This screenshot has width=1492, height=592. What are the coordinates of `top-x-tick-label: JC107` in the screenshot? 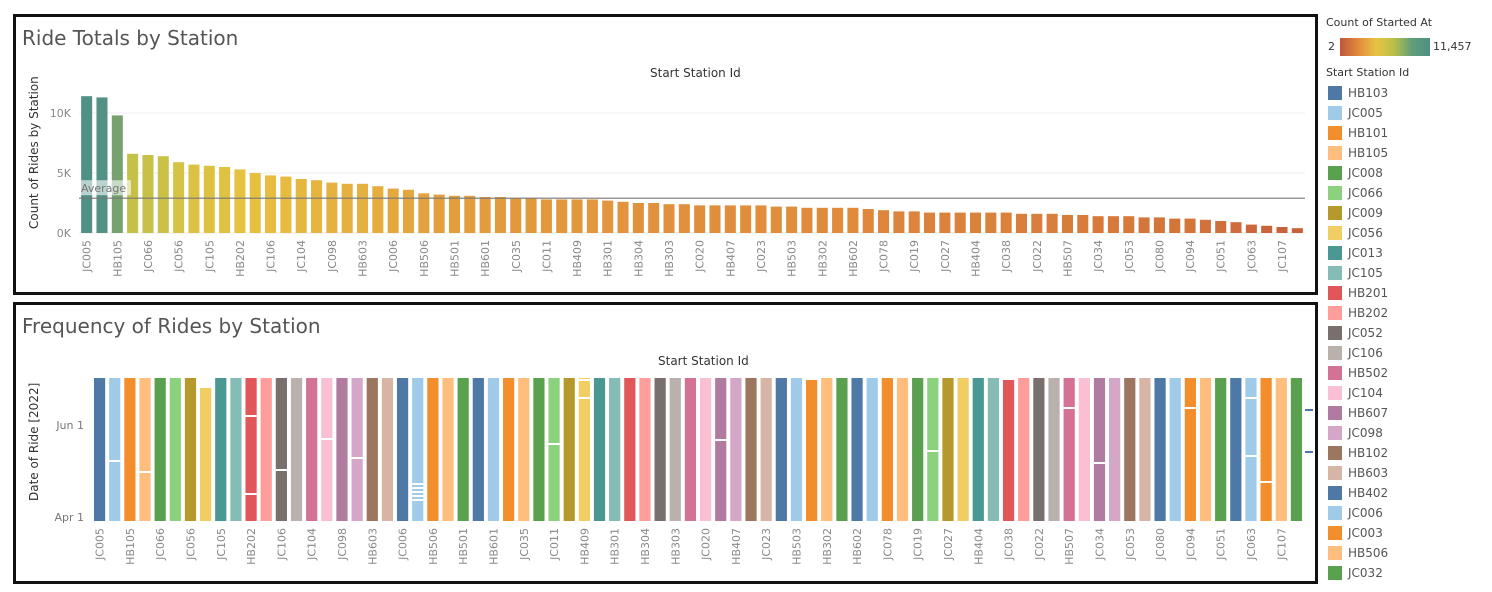 It's located at (1282, 256).